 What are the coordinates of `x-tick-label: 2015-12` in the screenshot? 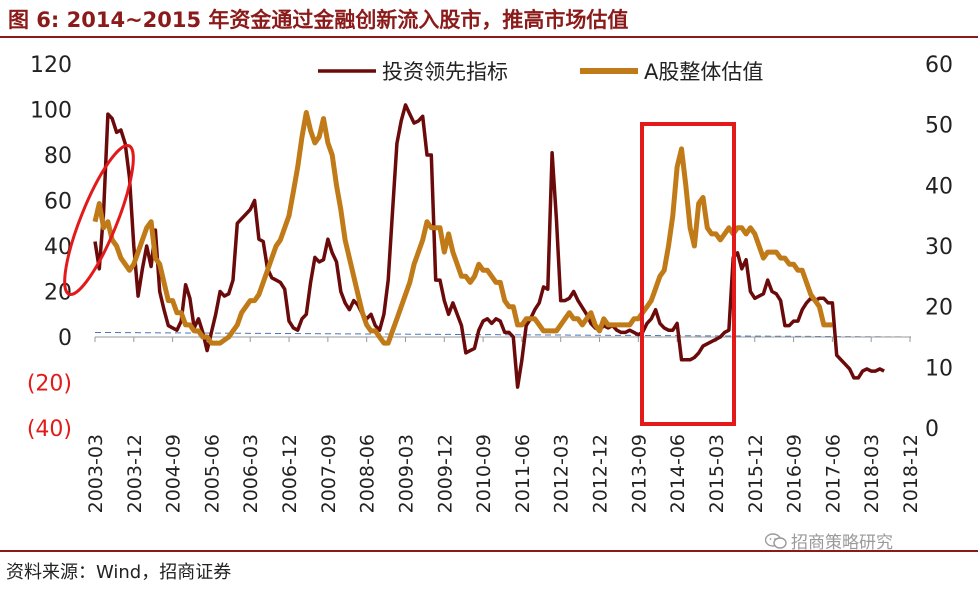 It's located at (756, 473).